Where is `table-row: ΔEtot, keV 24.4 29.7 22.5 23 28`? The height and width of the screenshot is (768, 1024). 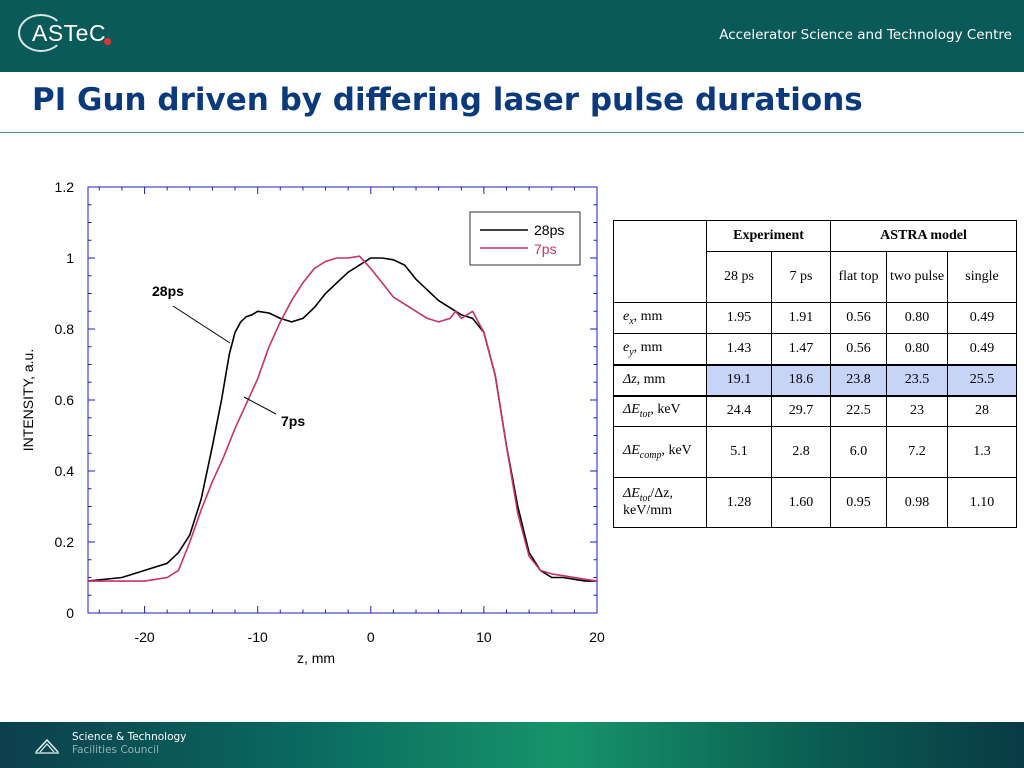 table-row: ΔEtot, keV 24.4 29.7 22.5 23 28 is located at coordinates (815, 411).